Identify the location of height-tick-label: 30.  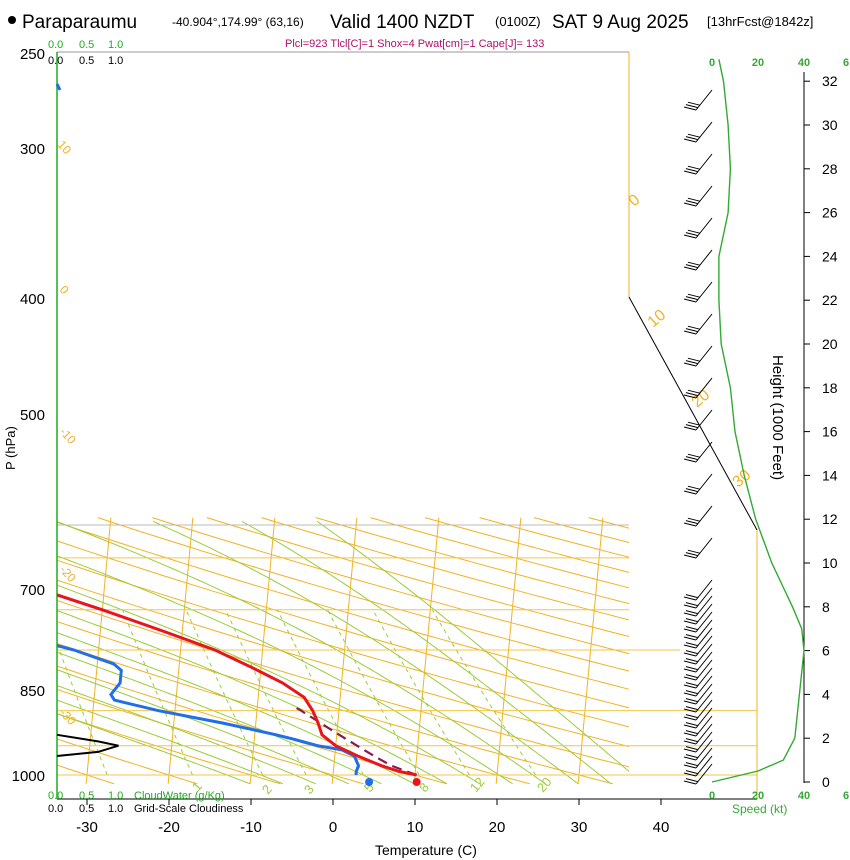
(830, 125).